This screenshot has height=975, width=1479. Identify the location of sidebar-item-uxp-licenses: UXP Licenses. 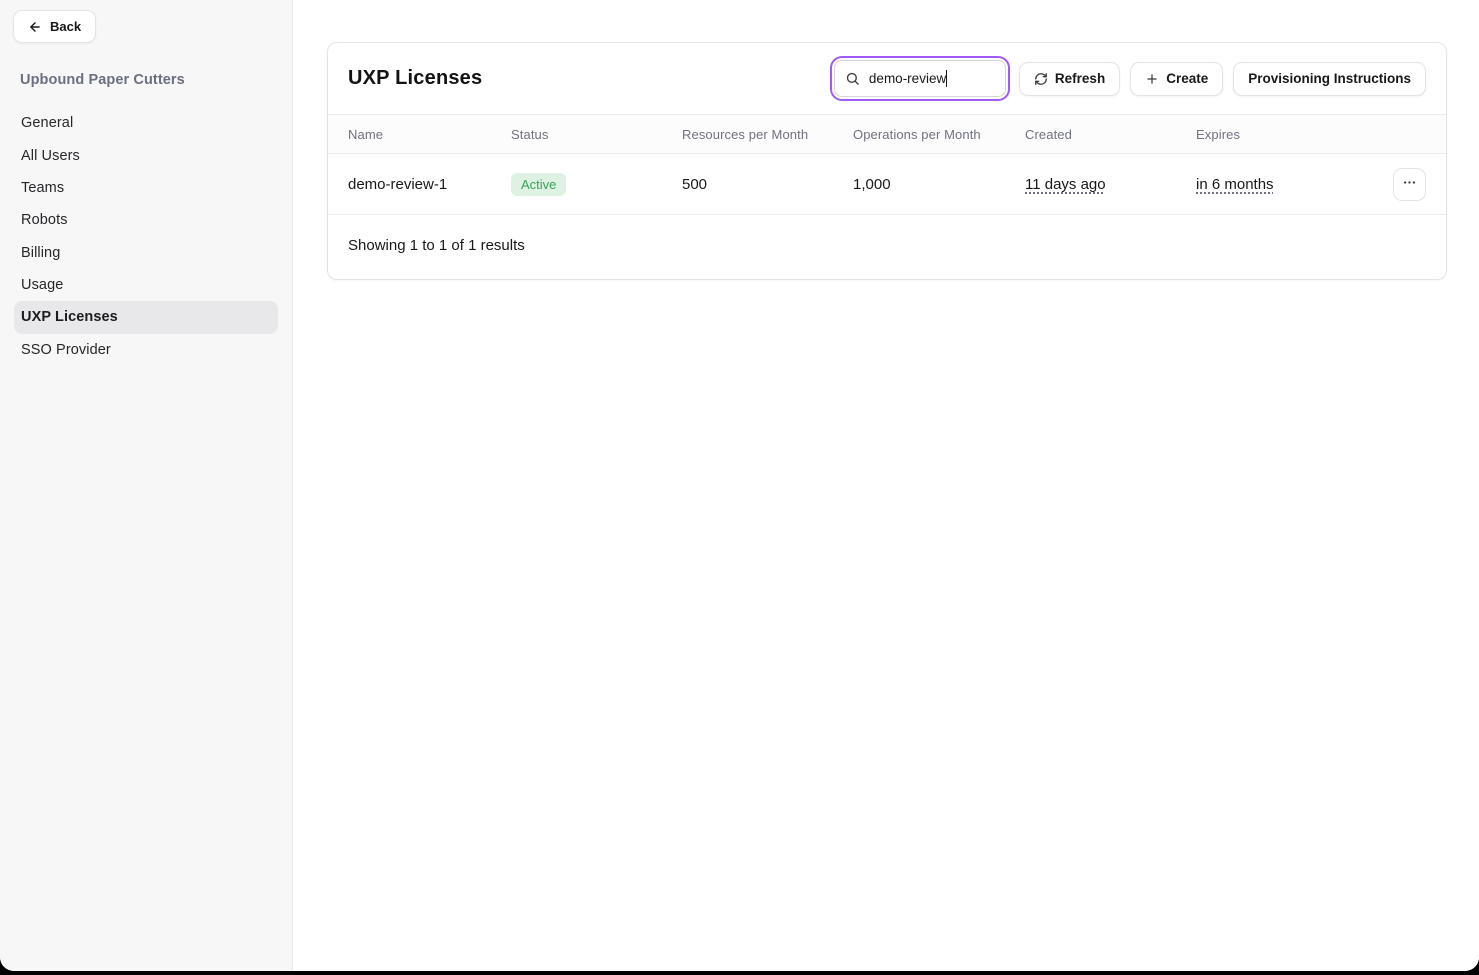
(146, 317).